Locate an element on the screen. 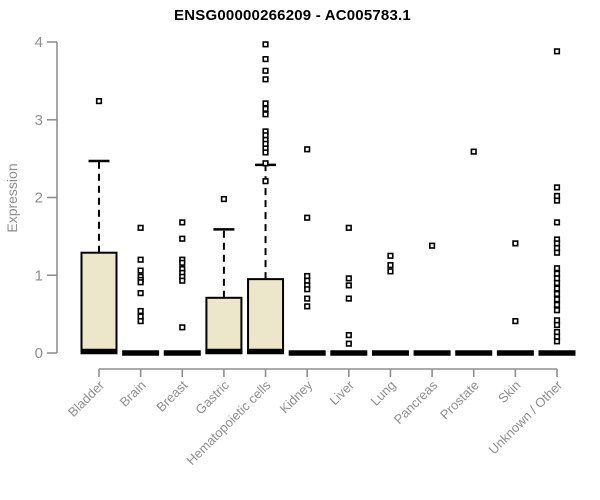 The width and height of the screenshot is (600, 500). y-tick-label: 4 is located at coordinates (39, 42).